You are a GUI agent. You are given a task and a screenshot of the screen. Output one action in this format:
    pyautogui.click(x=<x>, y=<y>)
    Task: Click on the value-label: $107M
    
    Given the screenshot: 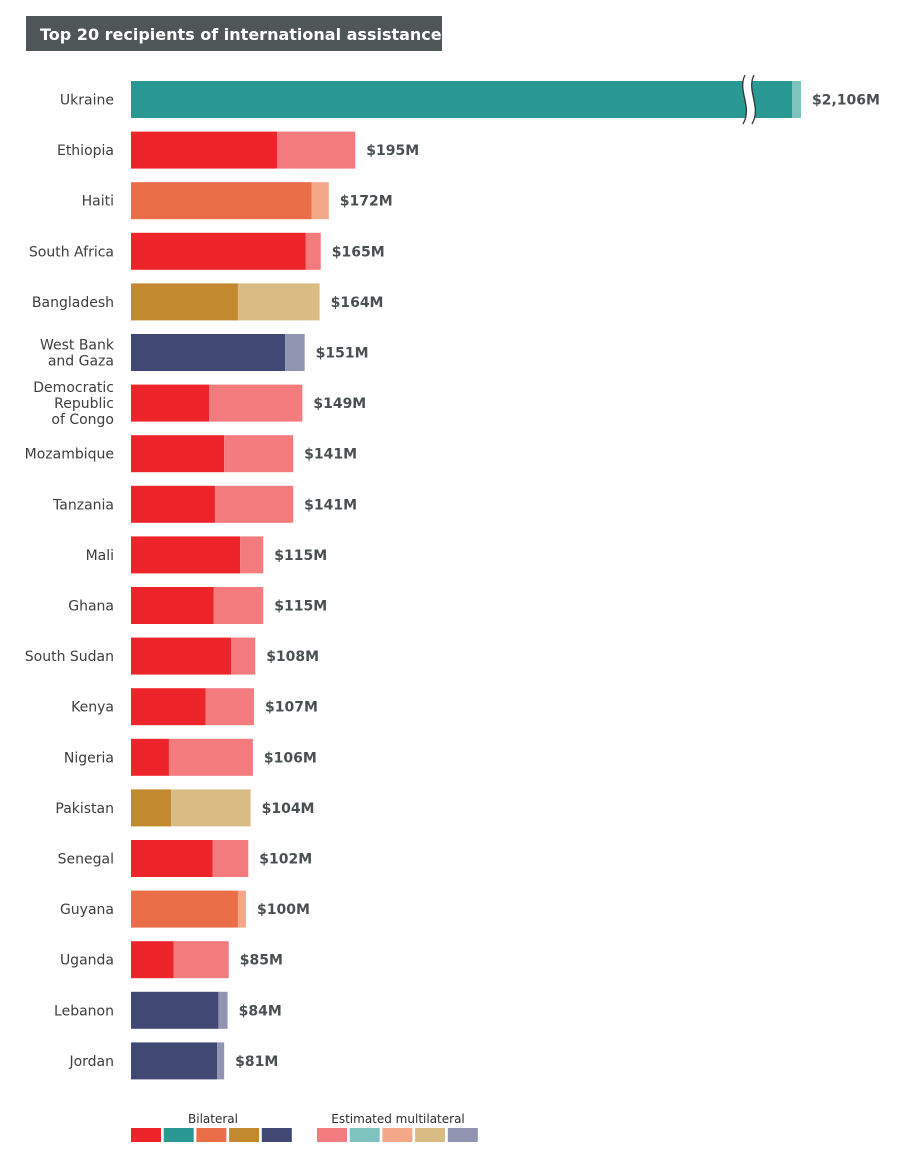 What is the action you would take?
    pyautogui.click(x=291, y=708)
    